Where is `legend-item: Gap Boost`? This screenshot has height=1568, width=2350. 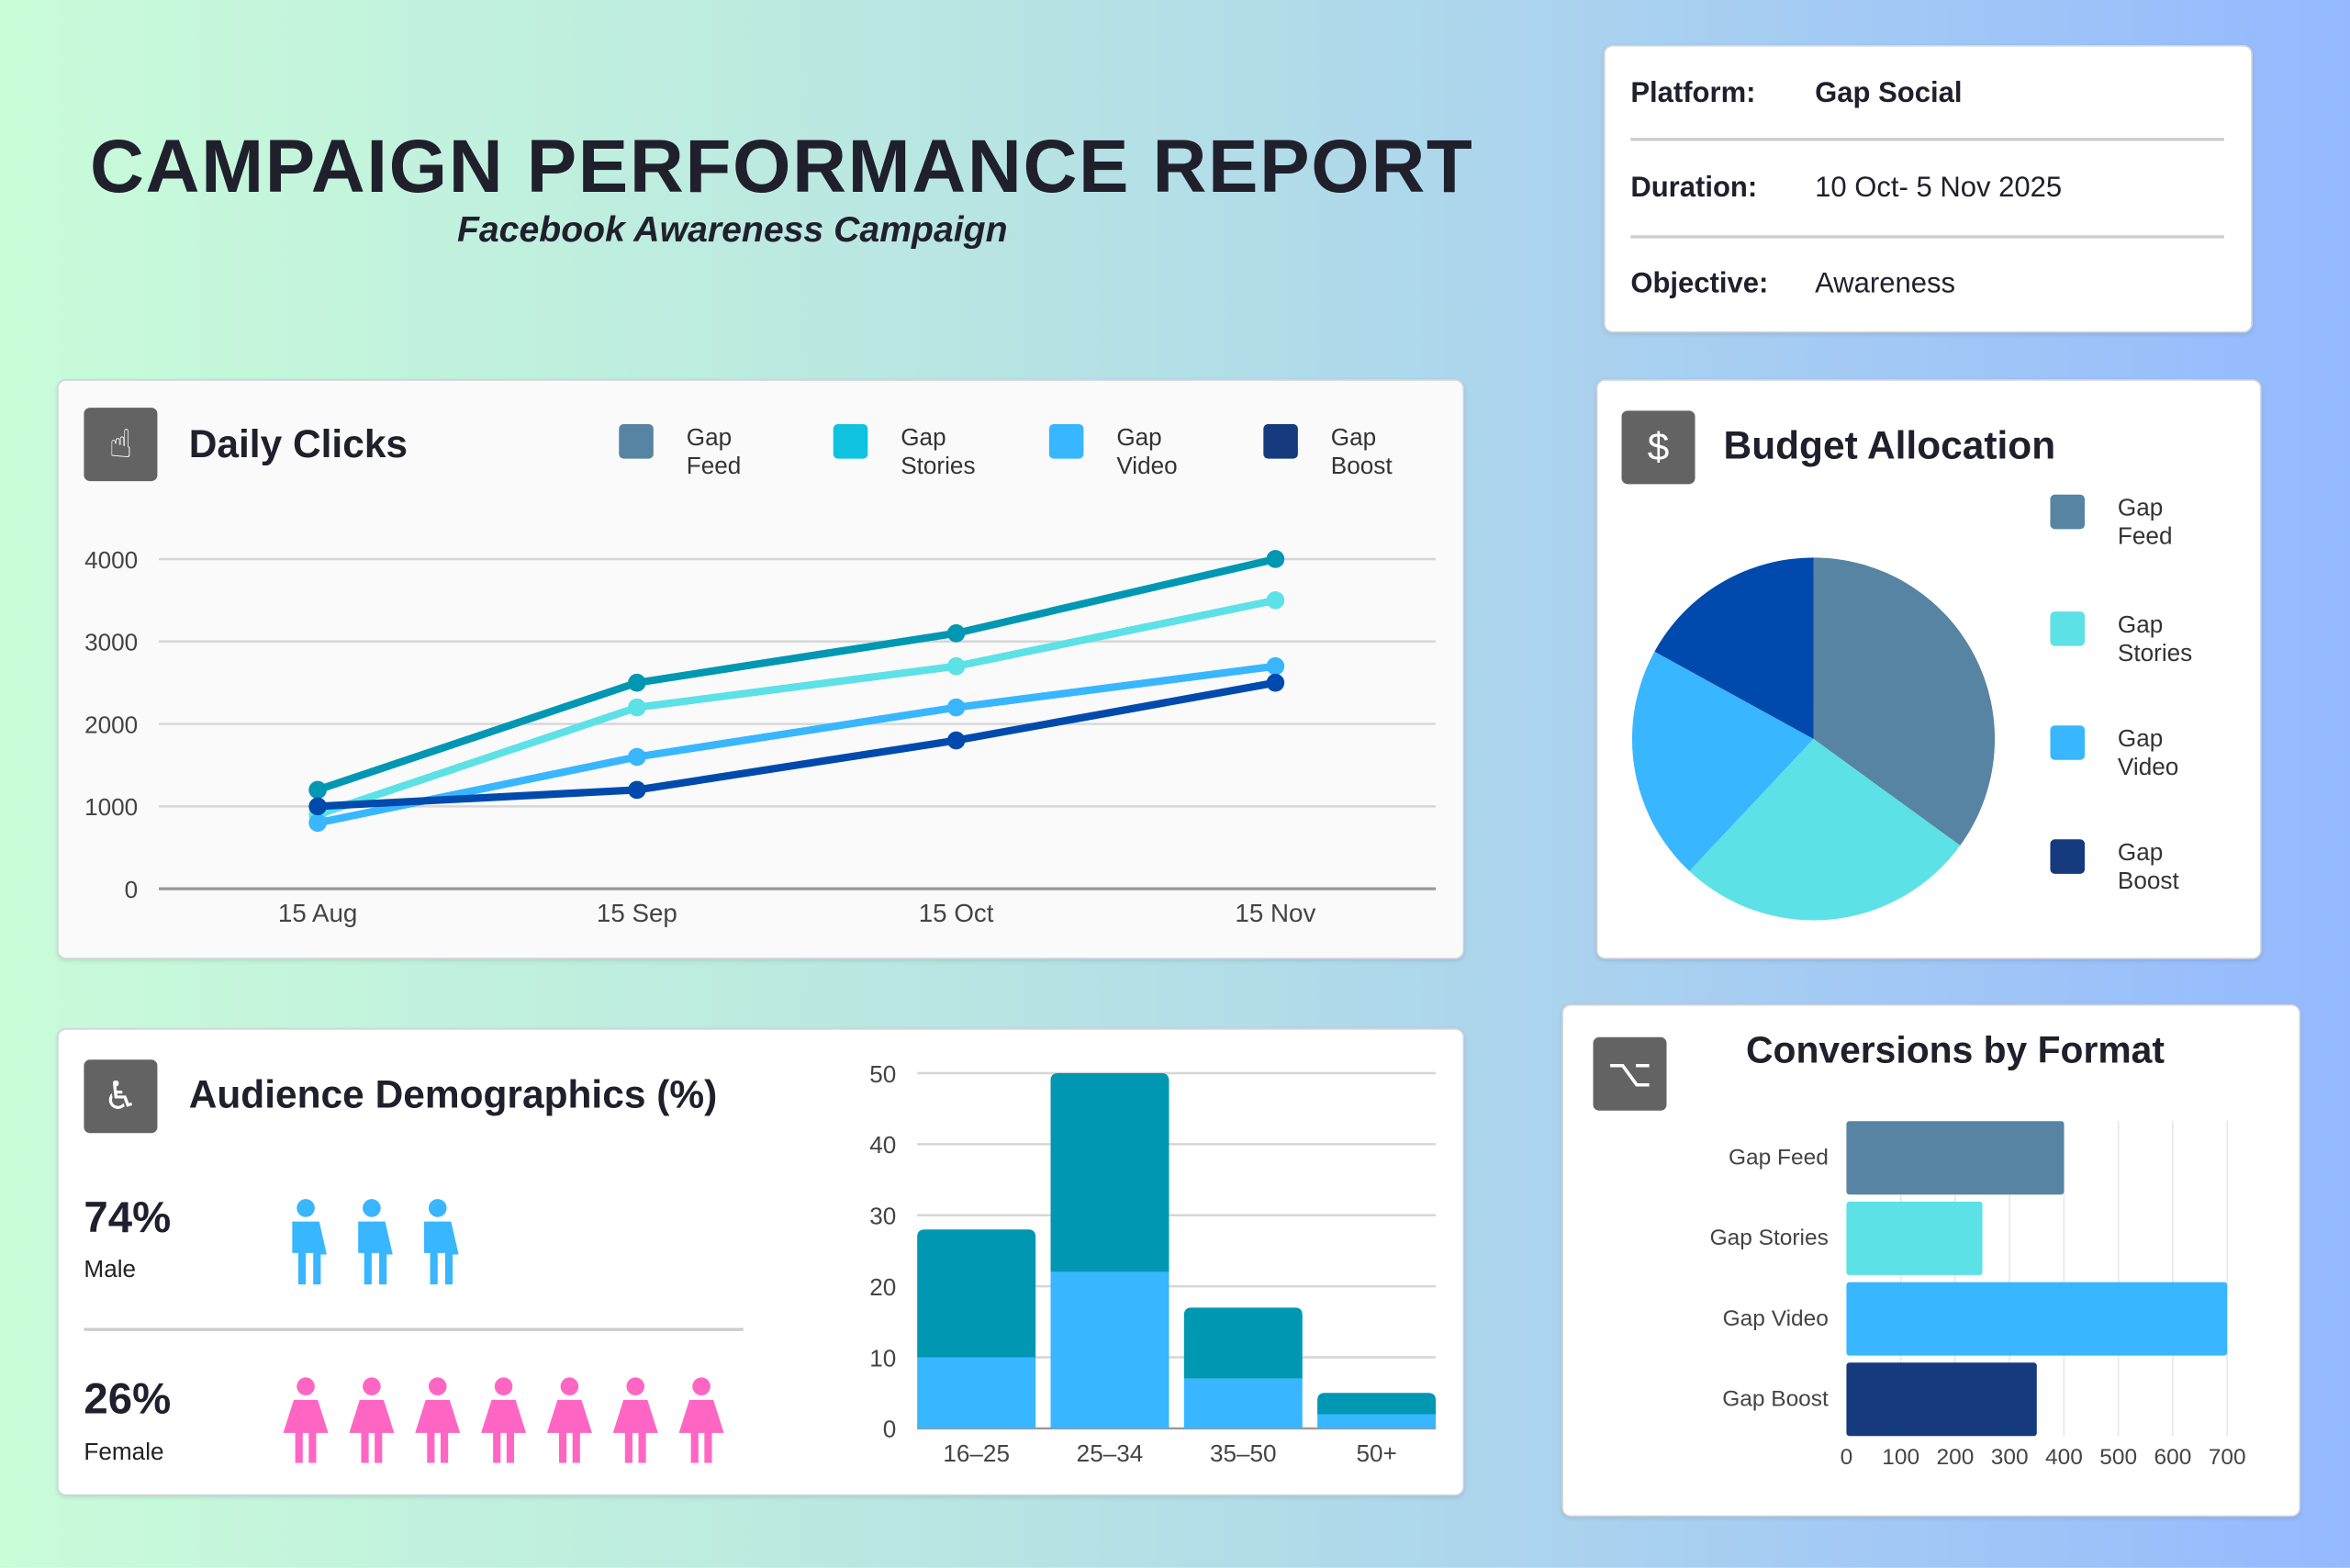 legend-item: Gap Boost is located at coordinates (2114, 867).